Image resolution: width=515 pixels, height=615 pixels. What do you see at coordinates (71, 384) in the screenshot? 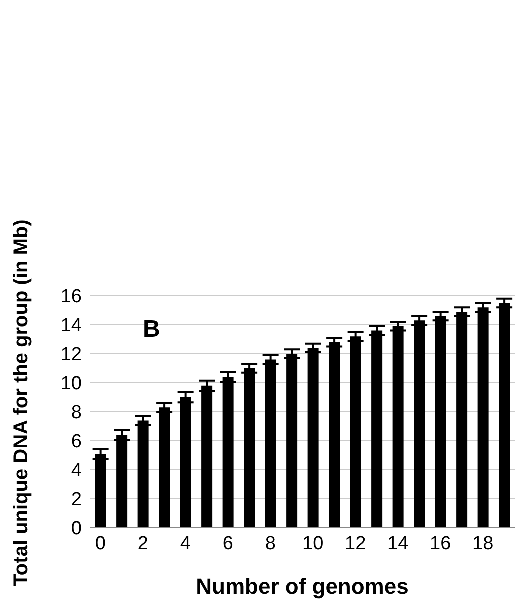
I see `y-tick-label: 10` at bounding box center [71, 384].